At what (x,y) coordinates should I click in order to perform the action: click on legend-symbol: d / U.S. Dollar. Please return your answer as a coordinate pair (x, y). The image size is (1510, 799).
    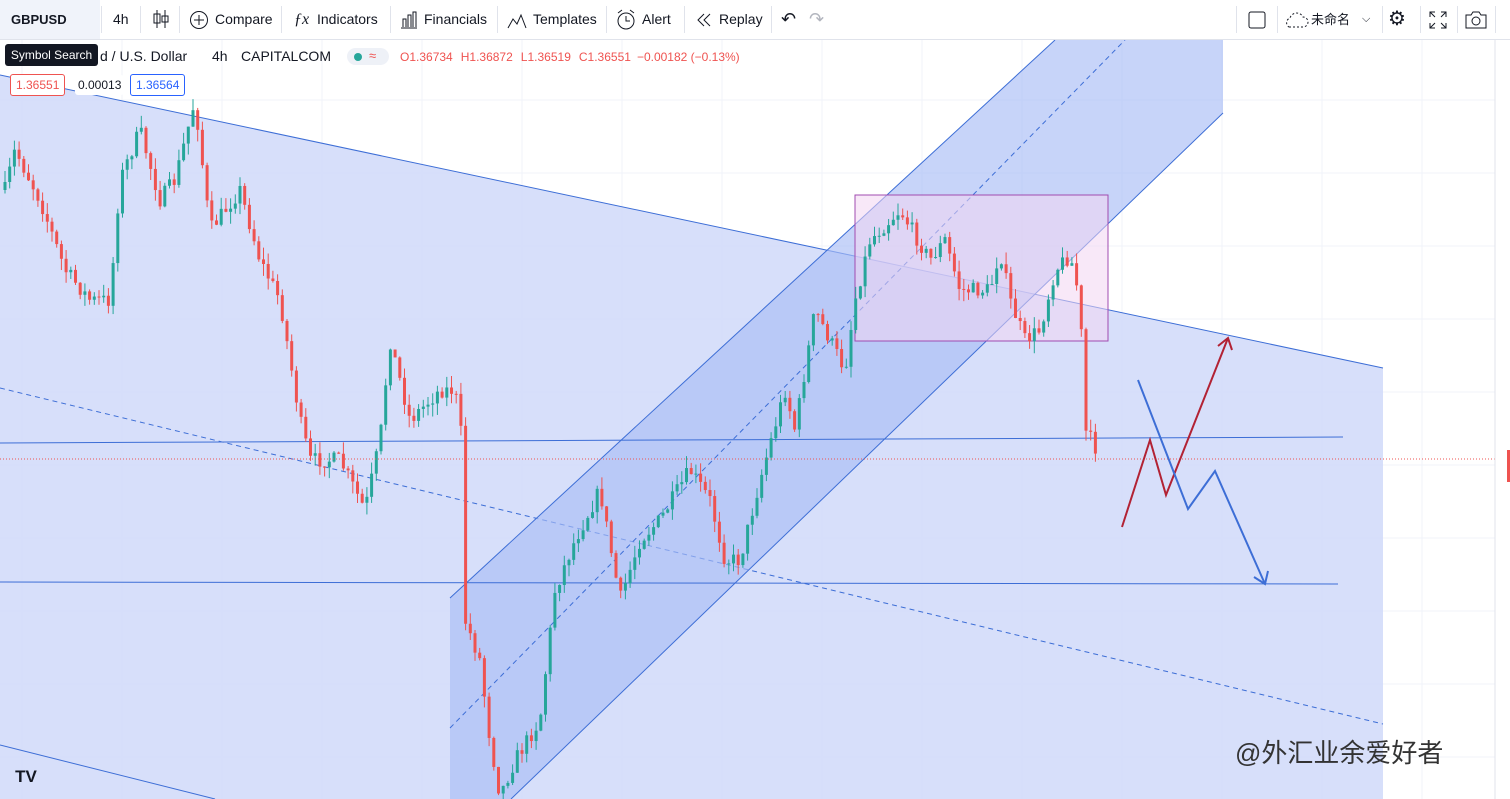
    Looking at the image, I should click on (144, 56).